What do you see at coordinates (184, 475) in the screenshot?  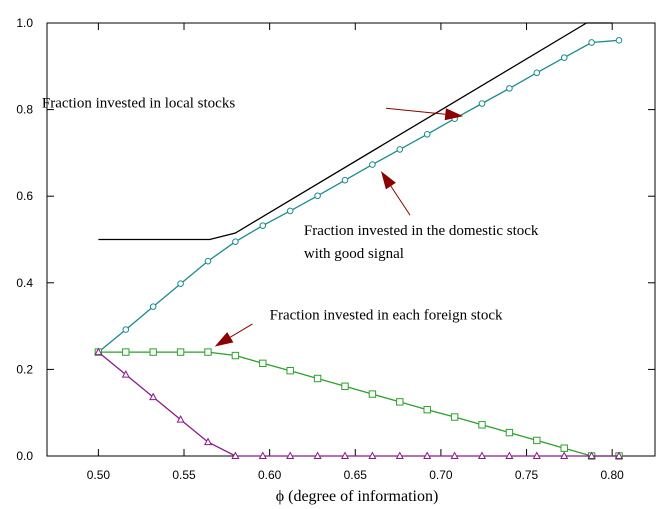 I see `x-tick-label: 0.55` at bounding box center [184, 475].